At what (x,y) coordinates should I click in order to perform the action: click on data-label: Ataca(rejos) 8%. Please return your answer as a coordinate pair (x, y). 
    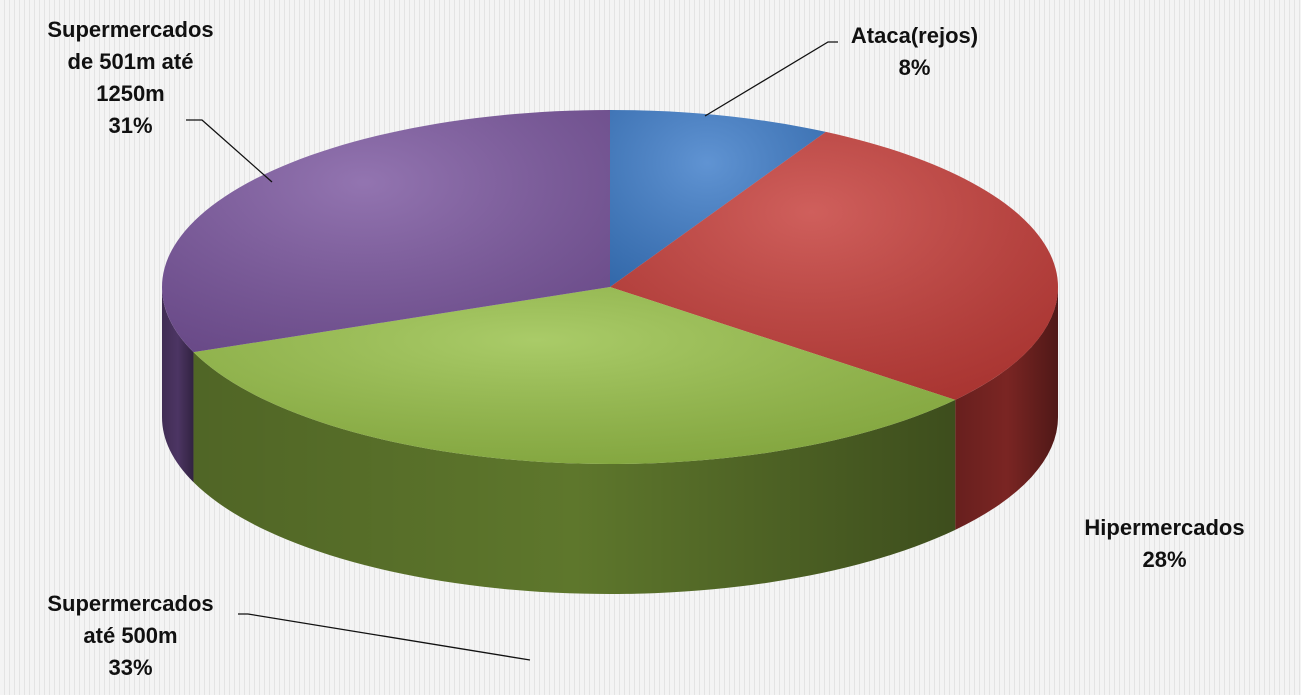
    Looking at the image, I should click on (914, 52).